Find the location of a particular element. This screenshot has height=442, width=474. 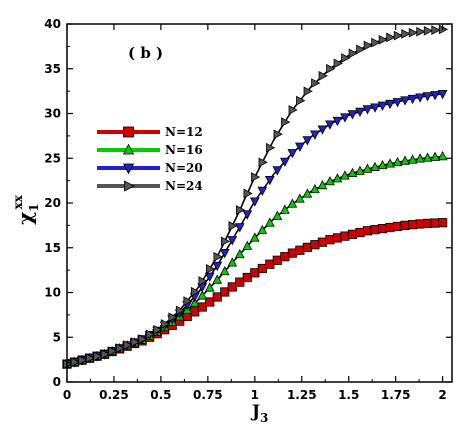

x-tick-label: 1.5 is located at coordinates (348, 395).